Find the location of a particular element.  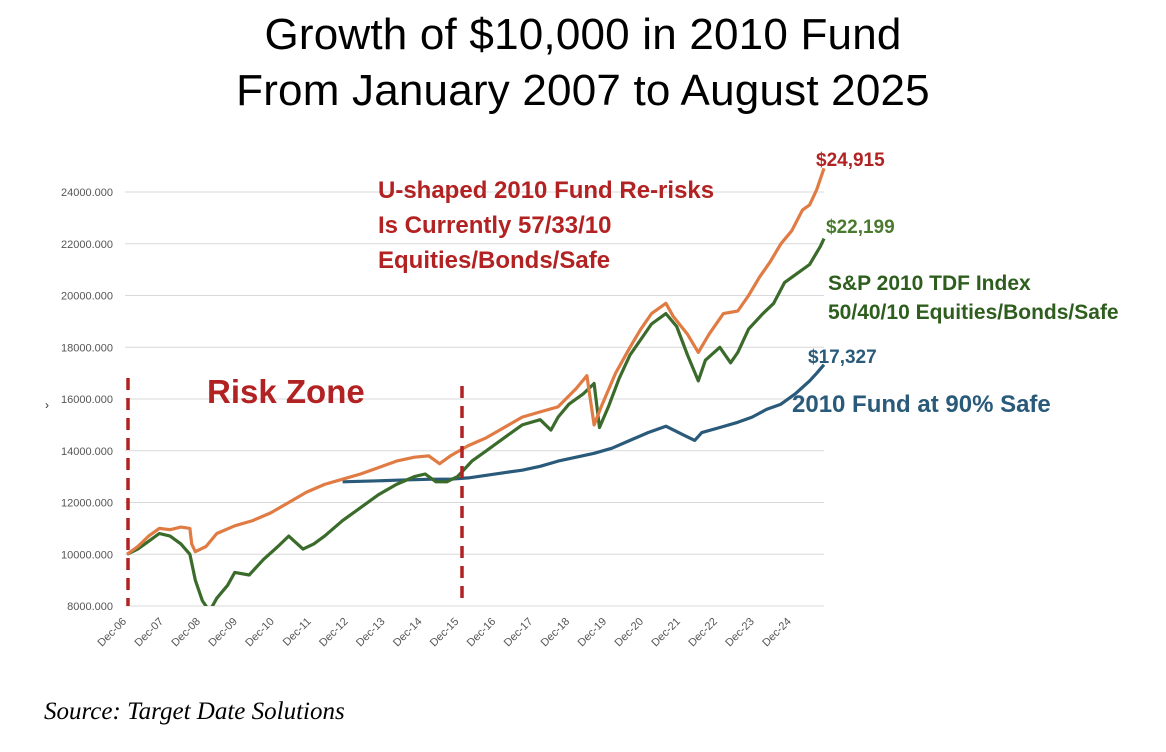

y-tick-label: 12000.000 is located at coordinates (87, 504).